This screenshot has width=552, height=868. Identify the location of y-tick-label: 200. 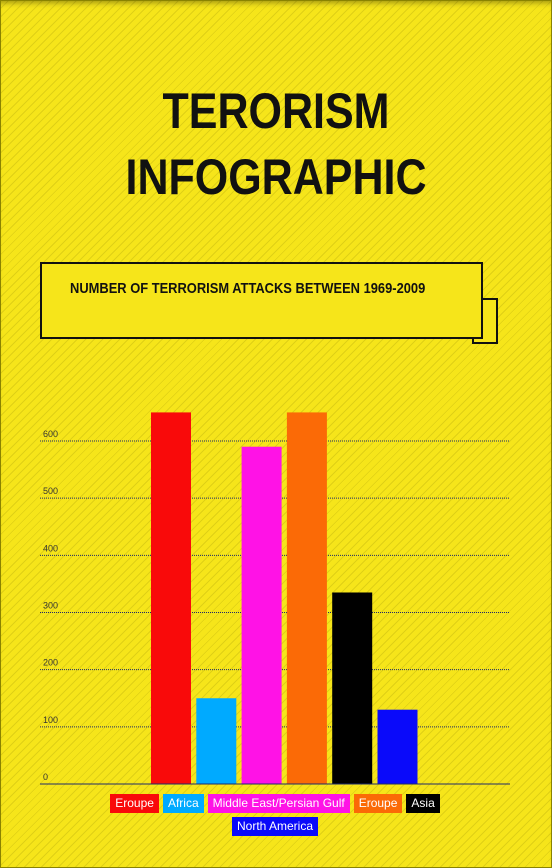
(50, 663).